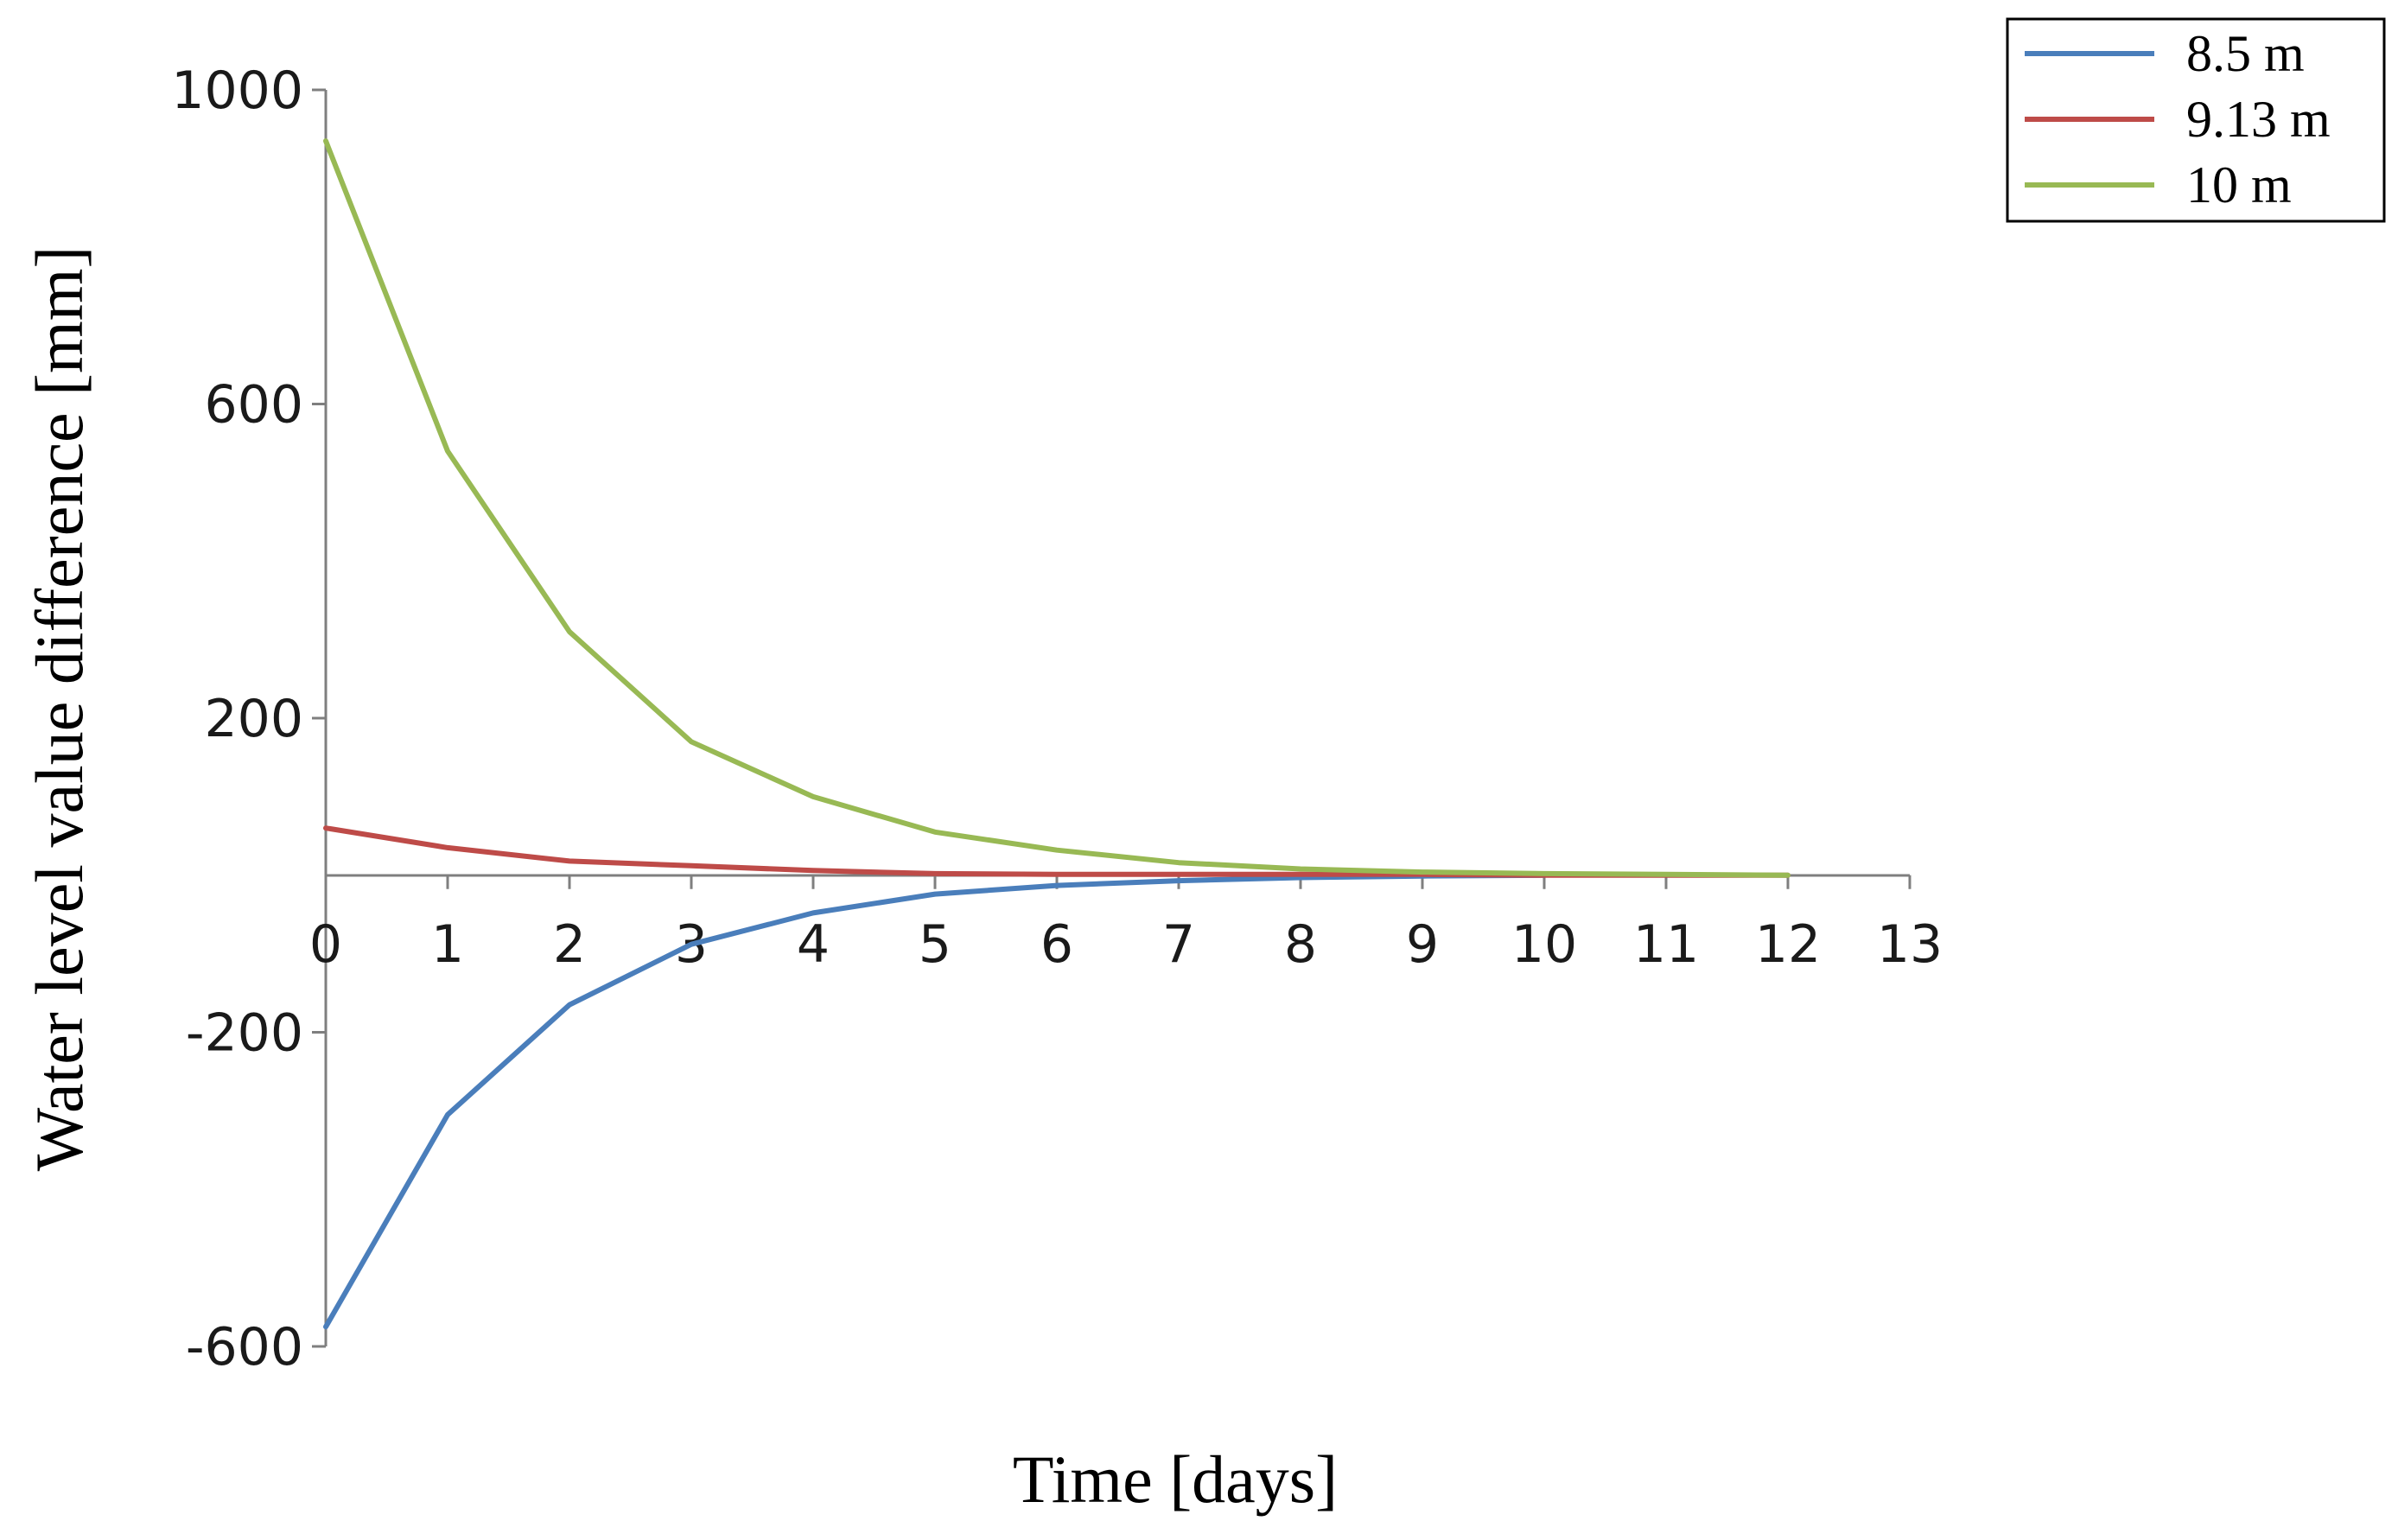  What do you see at coordinates (813, 944) in the screenshot?
I see `x-tick-label: 4` at bounding box center [813, 944].